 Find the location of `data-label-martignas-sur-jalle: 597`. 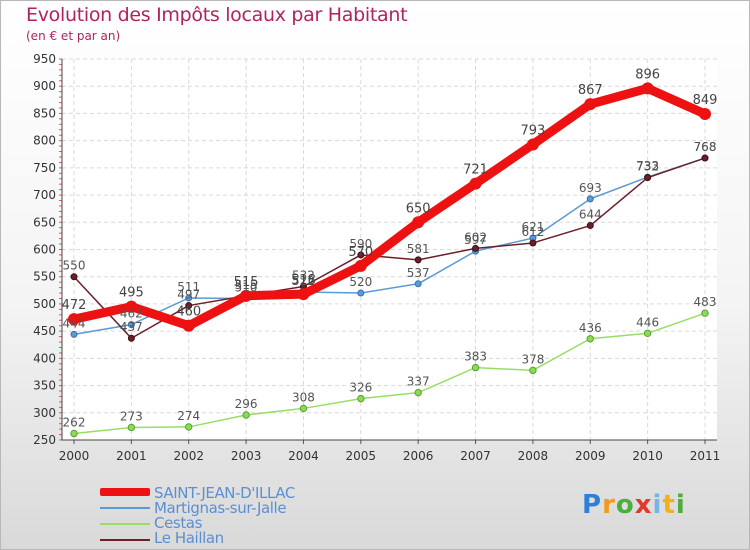

data-label-martignas-sur-jalle: 597 is located at coordinates (475, 240).